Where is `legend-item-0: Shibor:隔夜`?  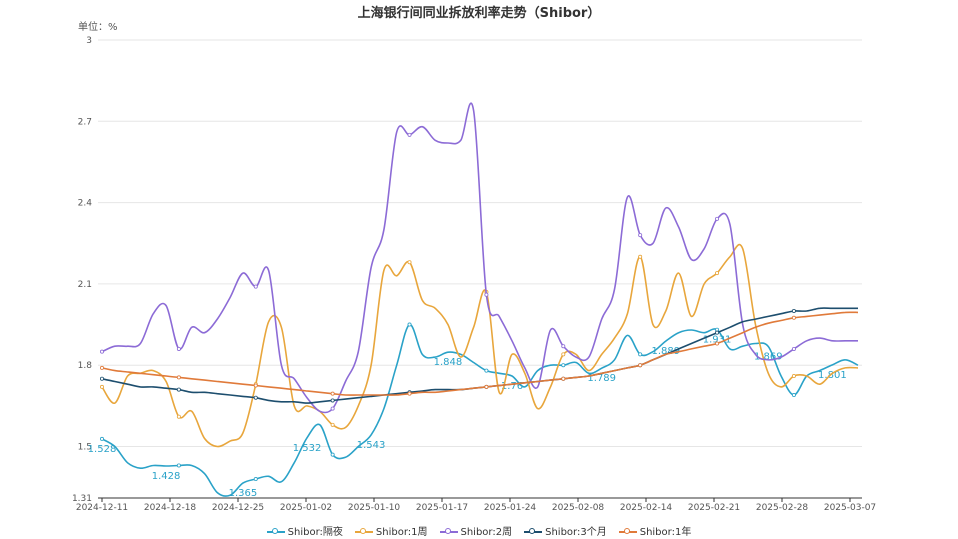 legend-item-0: Shibor:隔夜 is located at coordinates (304, 530).